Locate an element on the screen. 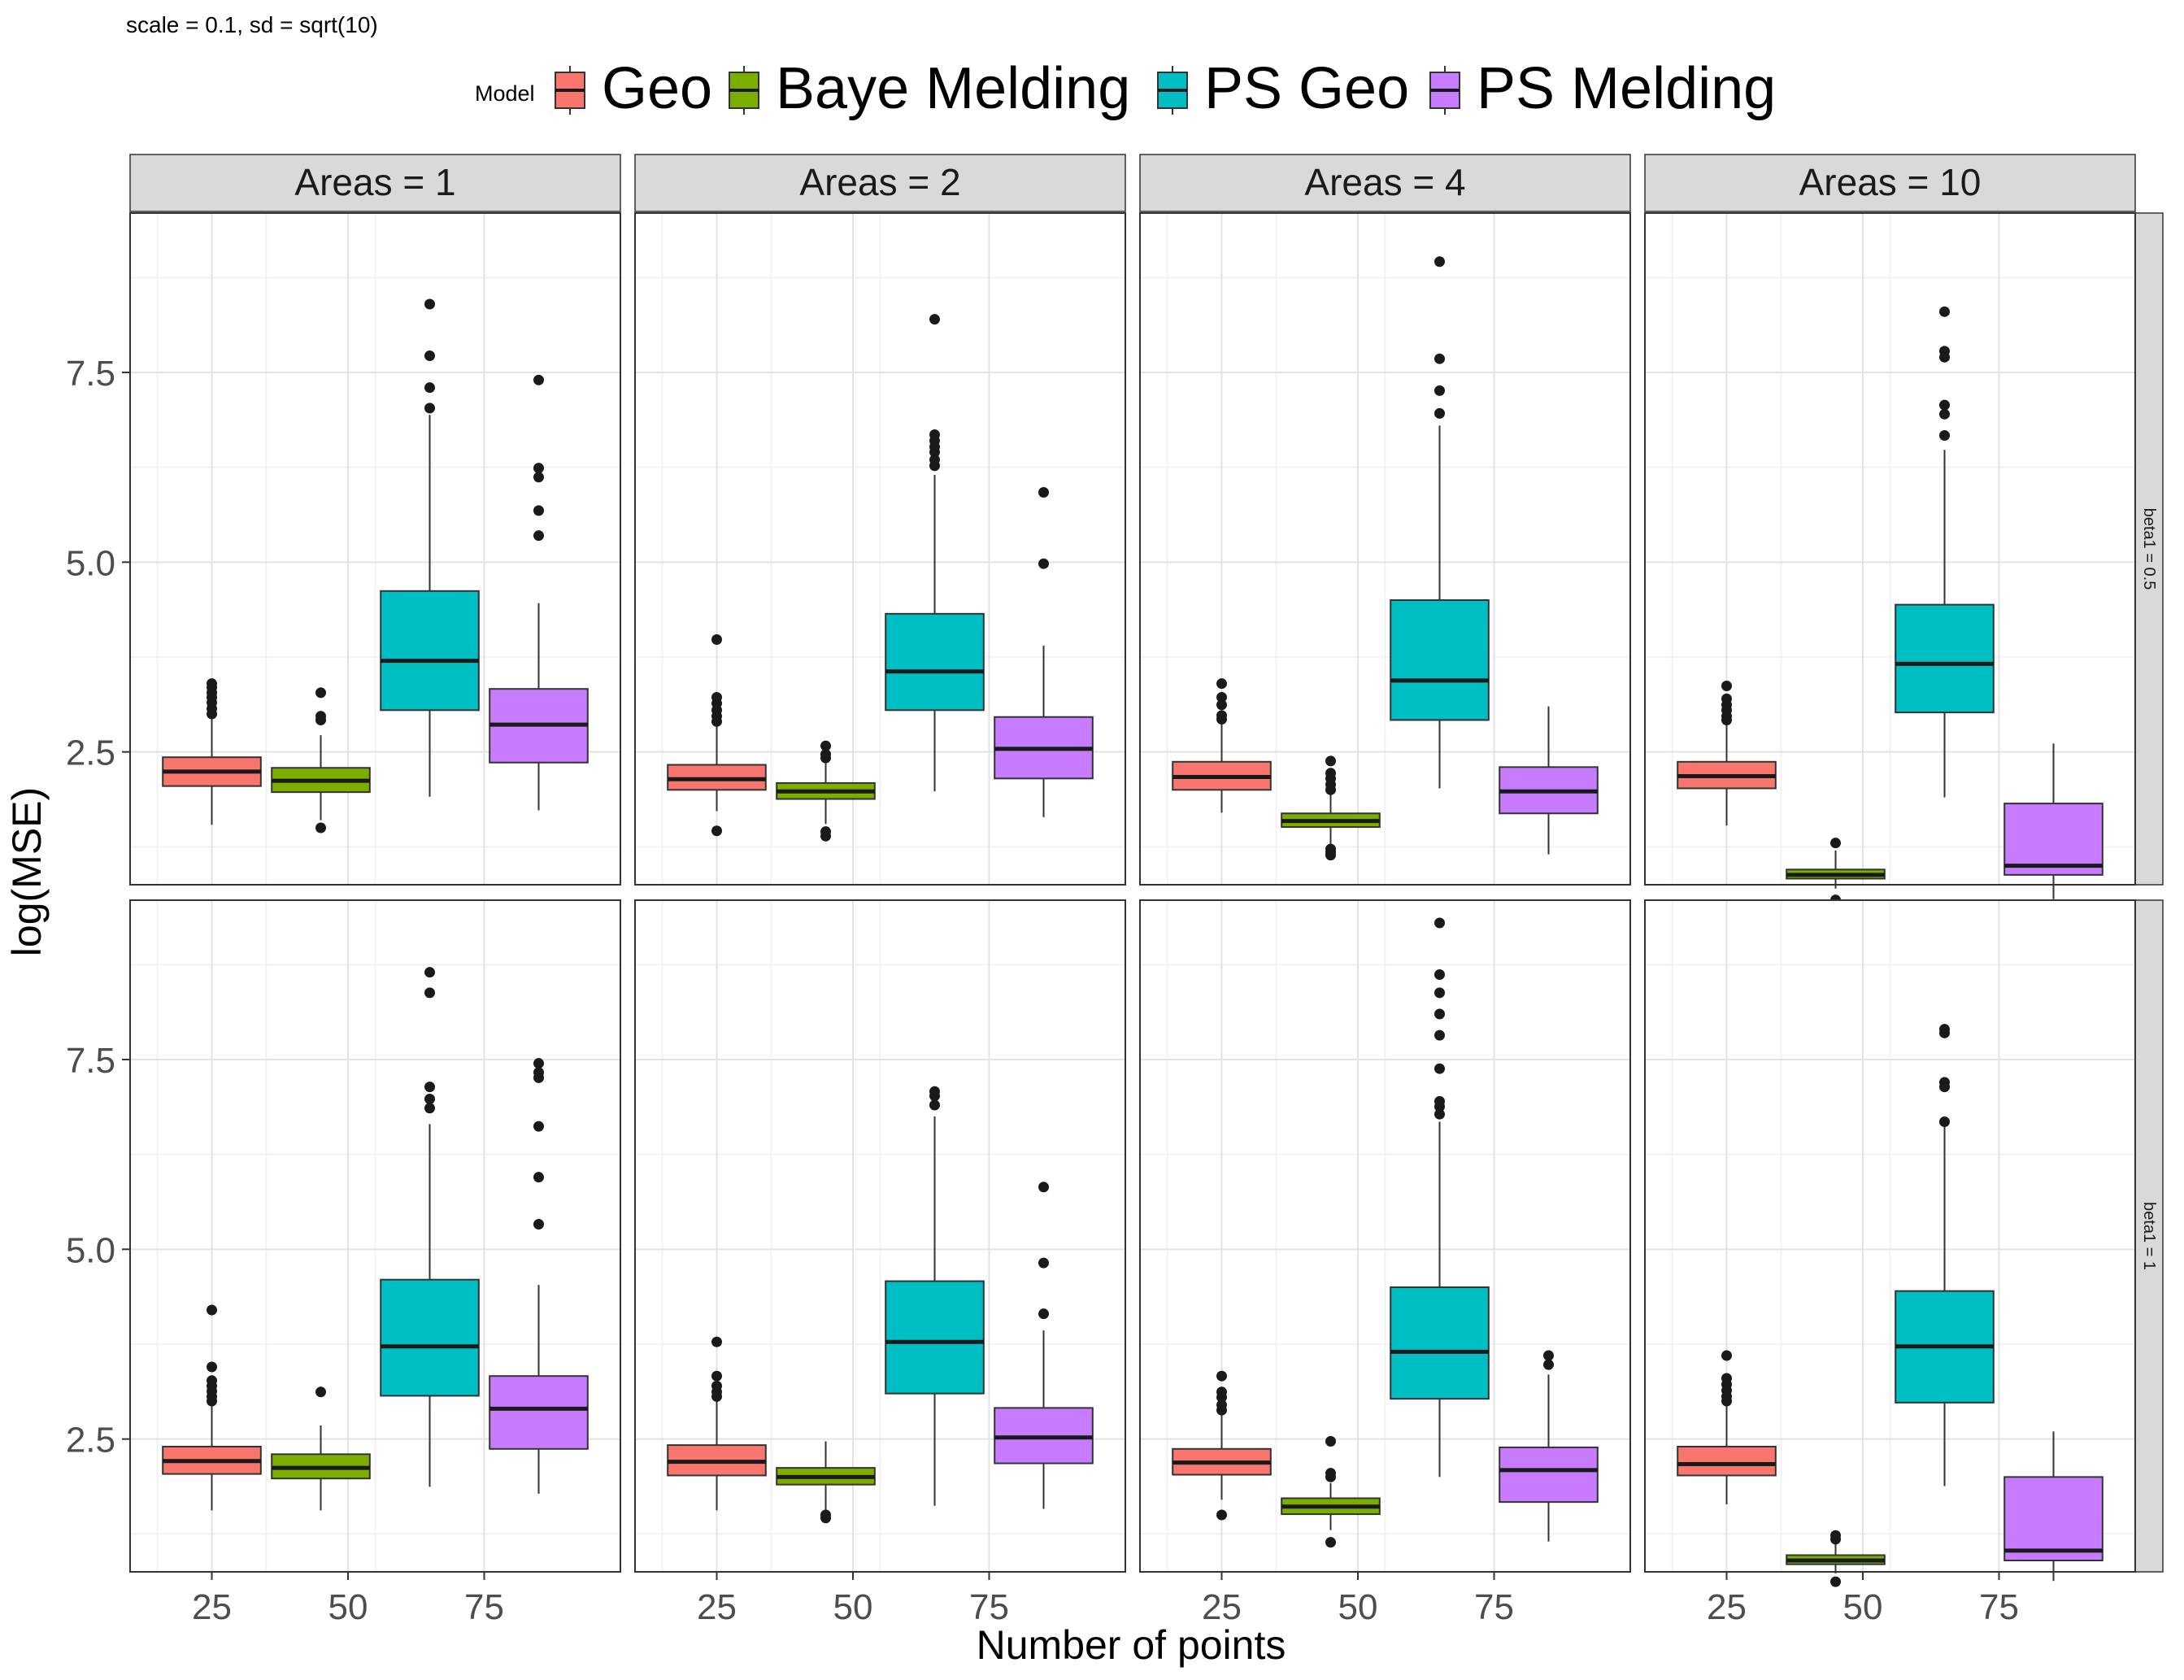 The height and width of the screenshot is (1680, 2184). legend-entry: PS Geo is located at coordinates (1283, 88).